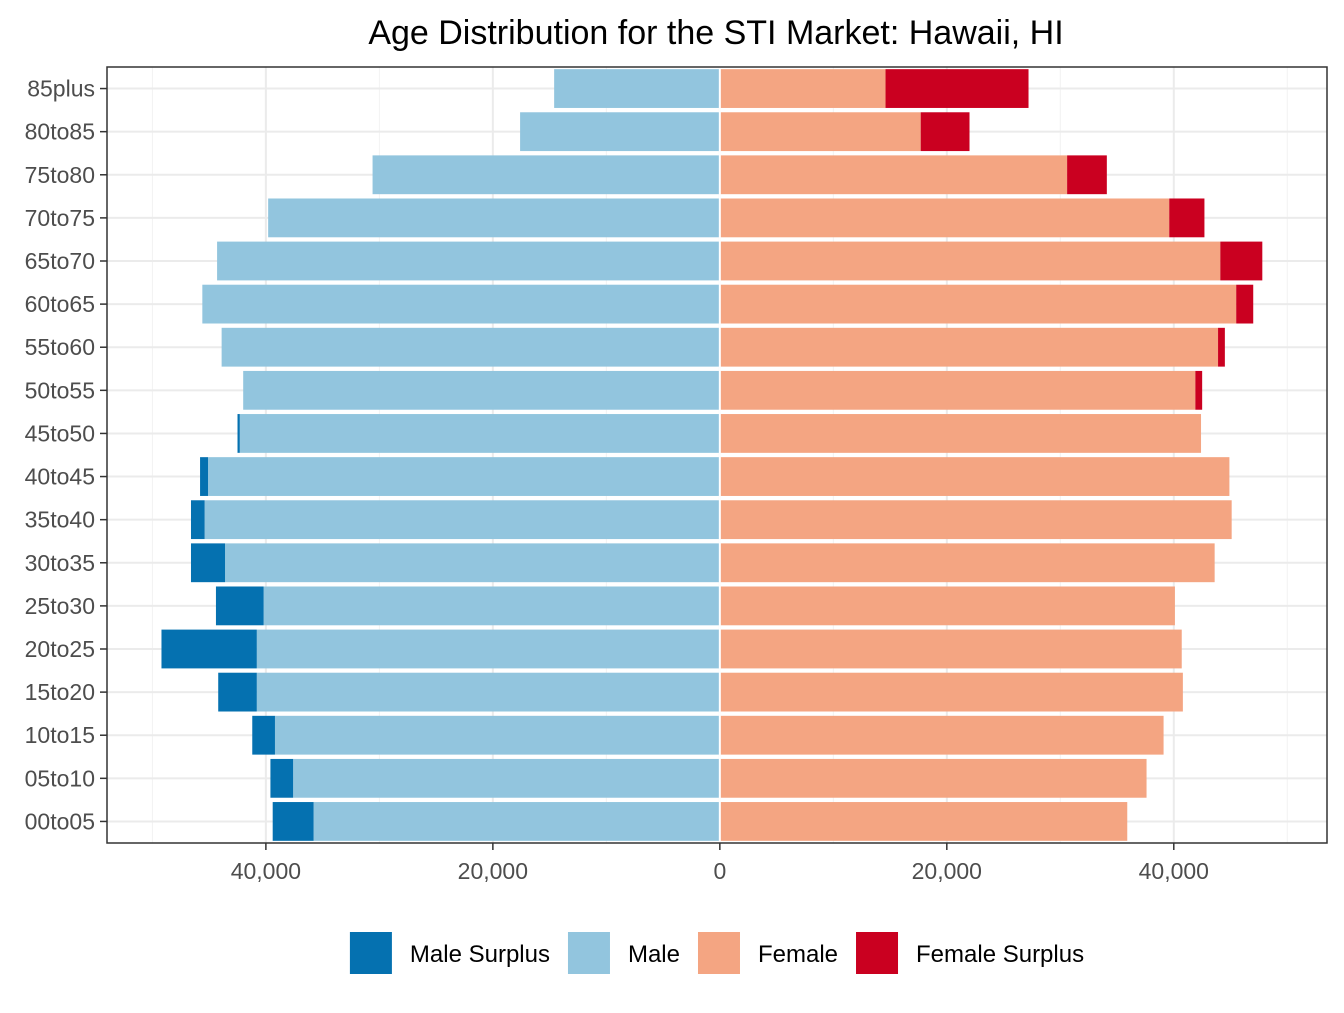 The height and width of the screenshot is (1013, 1344). I want to click on y-tick-label: 30to35, so click(60, 563).